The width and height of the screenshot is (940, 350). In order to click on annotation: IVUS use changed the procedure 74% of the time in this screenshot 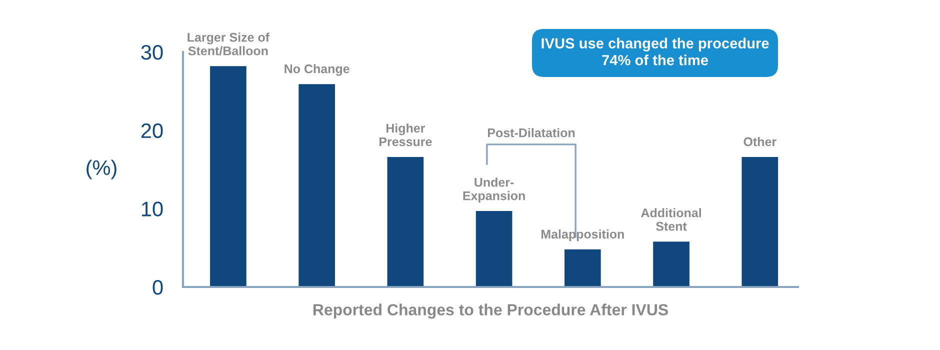, I will do `click(655, 52)`.